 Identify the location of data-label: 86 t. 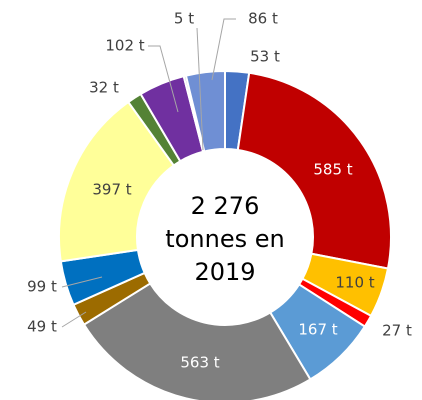
(263, 19).